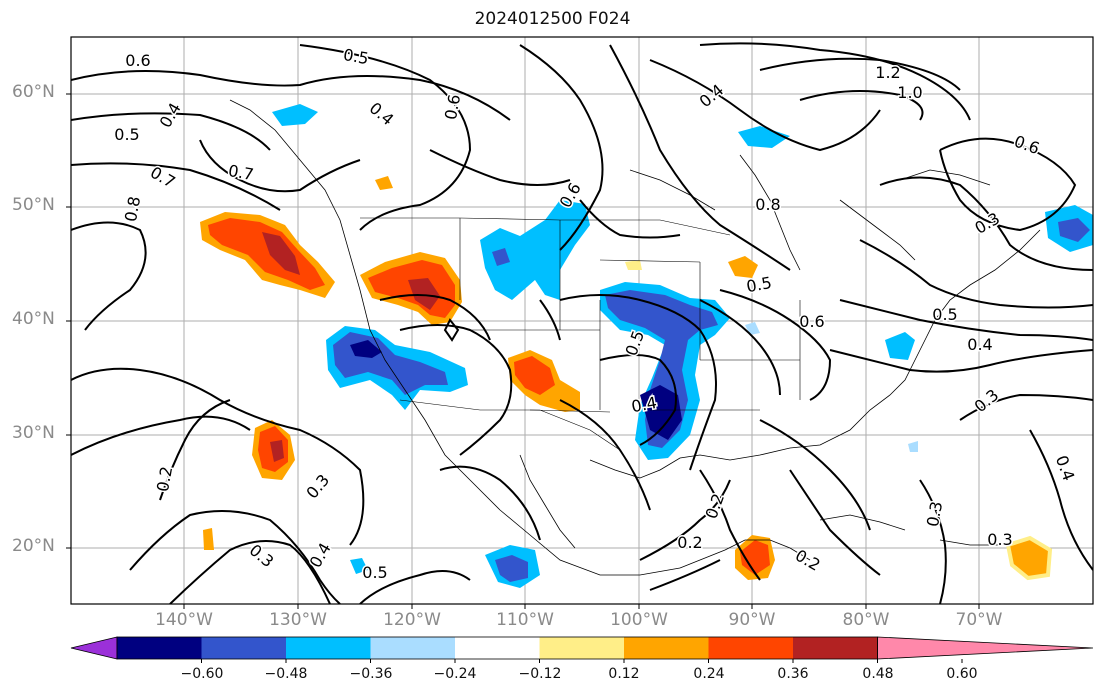 The height and width of the screenshot is (698, 1105). I want to click on blob-michigan, so click(743, 267).